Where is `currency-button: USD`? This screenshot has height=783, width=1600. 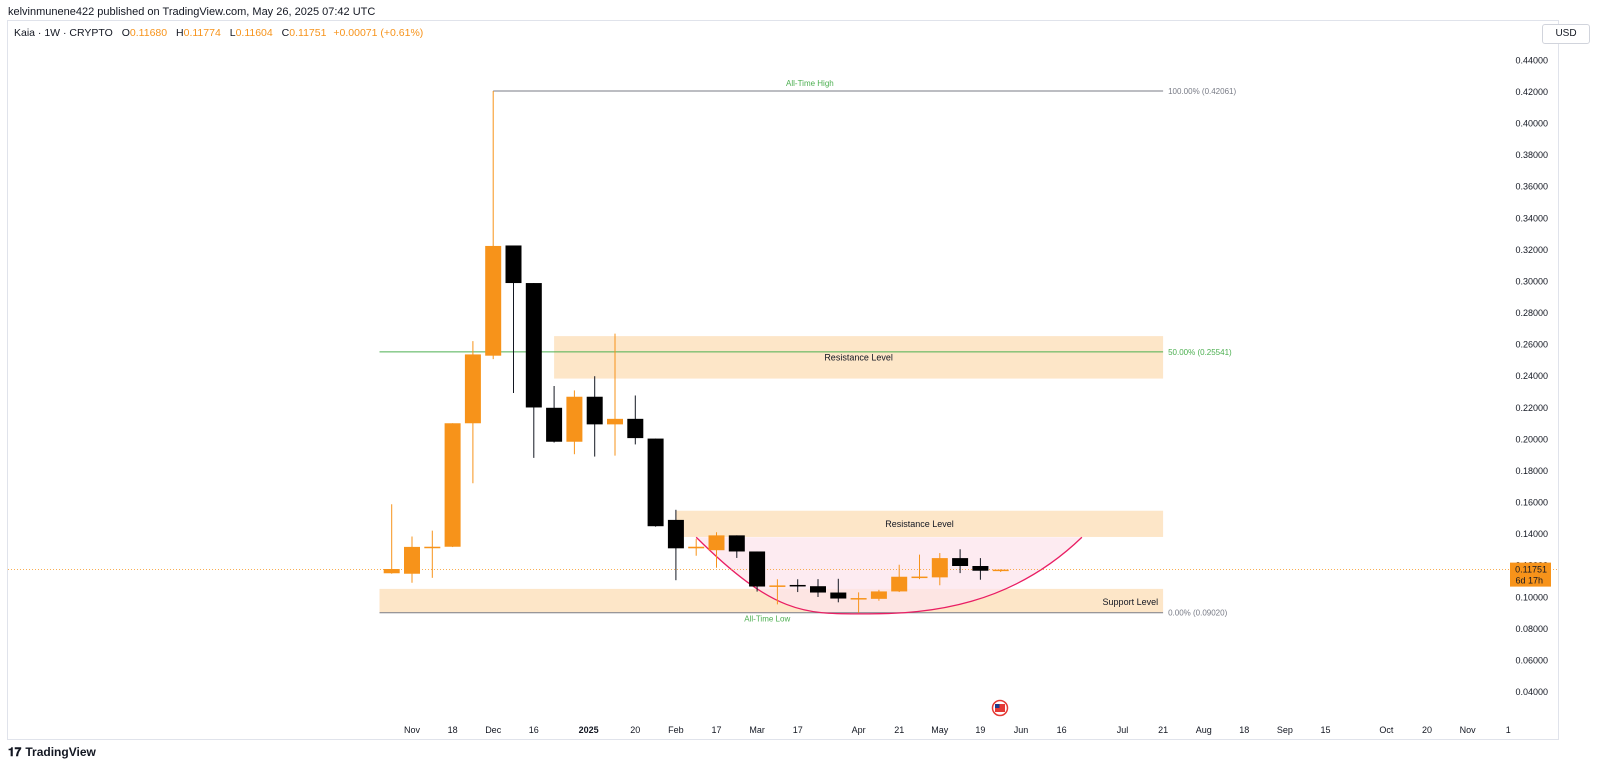
currency-button: USD is located at coordinates (1566, 34).